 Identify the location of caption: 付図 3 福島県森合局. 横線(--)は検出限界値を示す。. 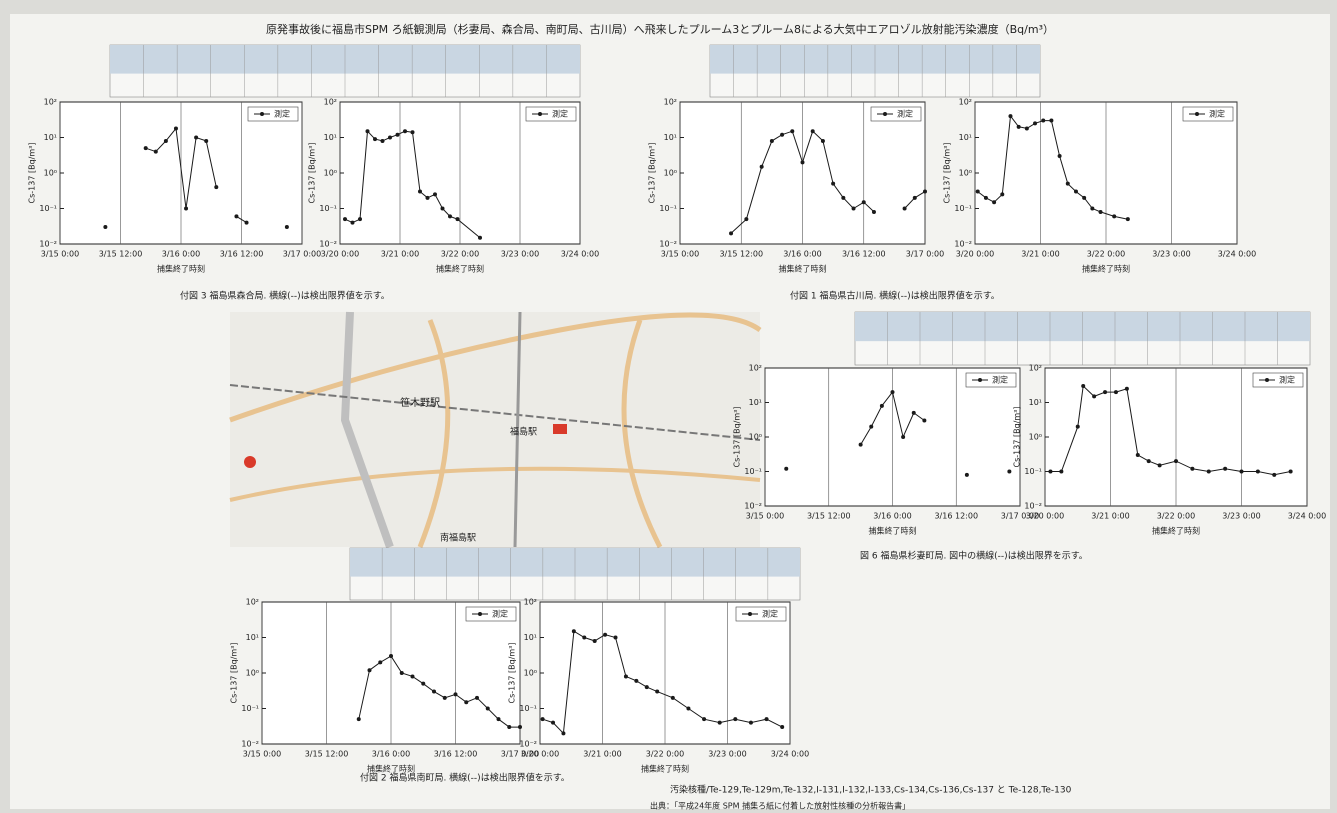
(285, 296).